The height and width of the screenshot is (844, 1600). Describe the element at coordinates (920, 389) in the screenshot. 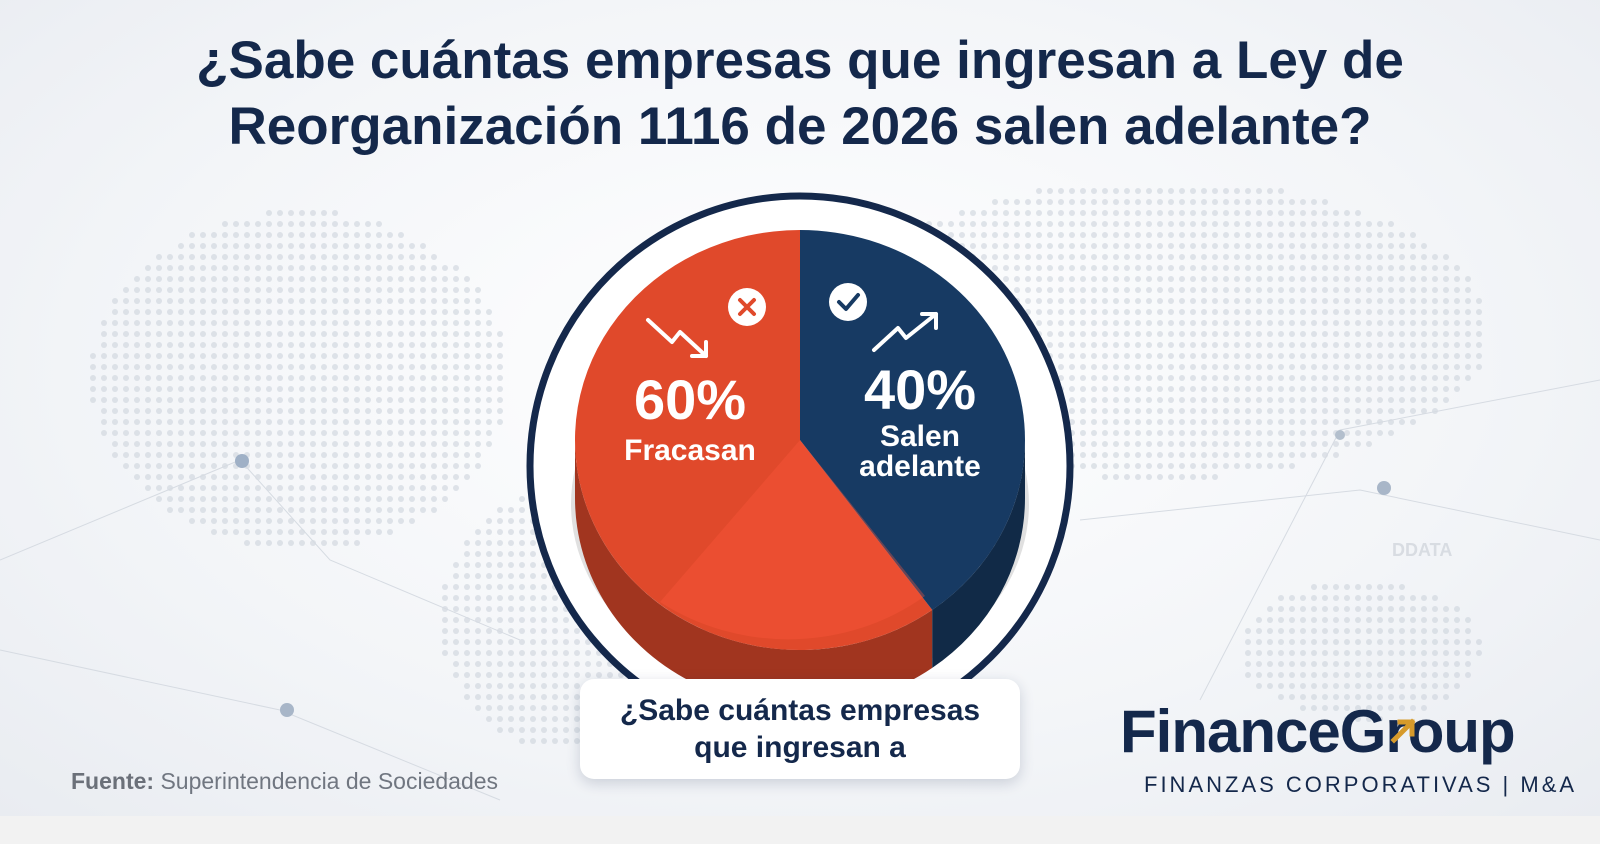

I see `slice-value-salen-adelante: 40%` at that location.